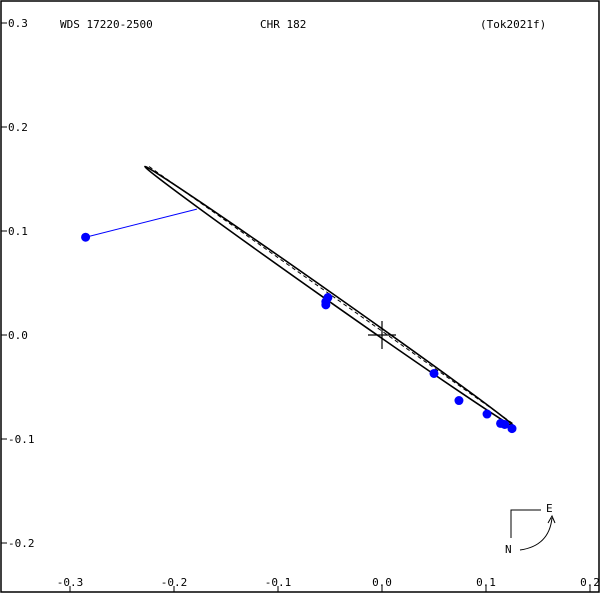 The height and width of the screenshot is (600, 600). What do you see at coordinates (18, 127) in the screenshot?
I see `y-tick-label: 0.2` at bounding box center [18, 127].